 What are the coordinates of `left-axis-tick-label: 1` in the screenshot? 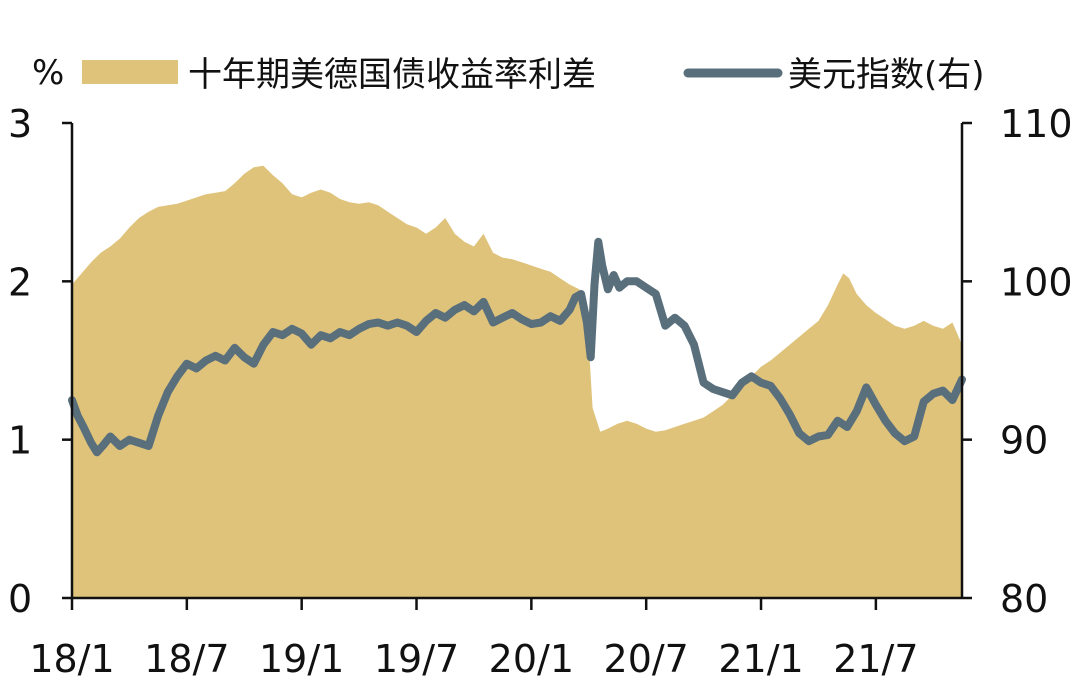 It's located at (20, 441).